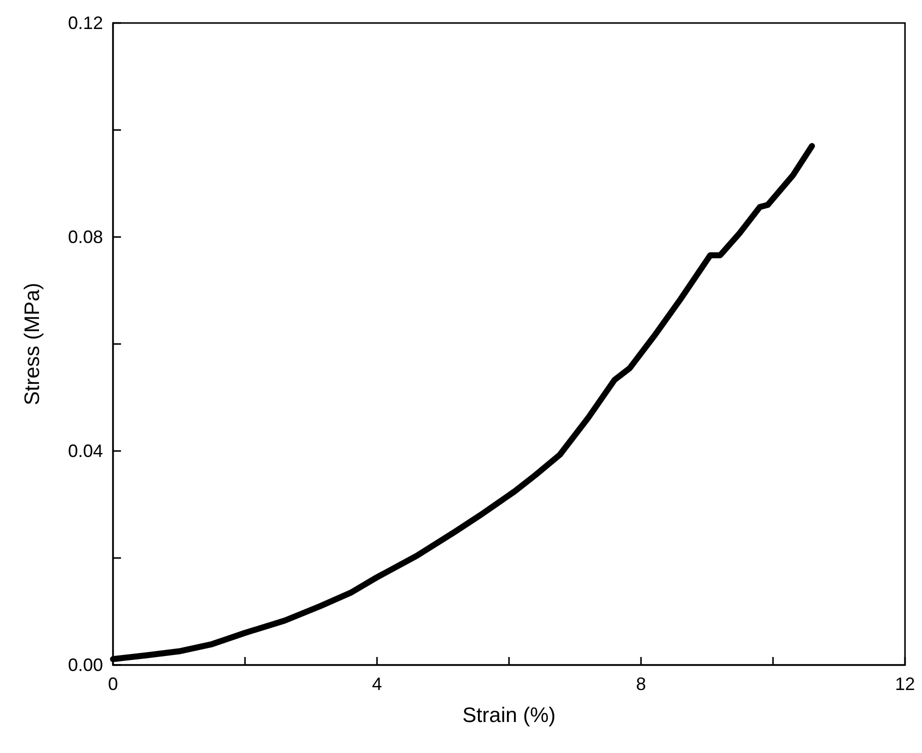 This screenshot has width=922, height=753. What do you see at coordinates (113, 684) in the screenshot?
I see `x-tick-label: 0` at bounding box center [113, 684].